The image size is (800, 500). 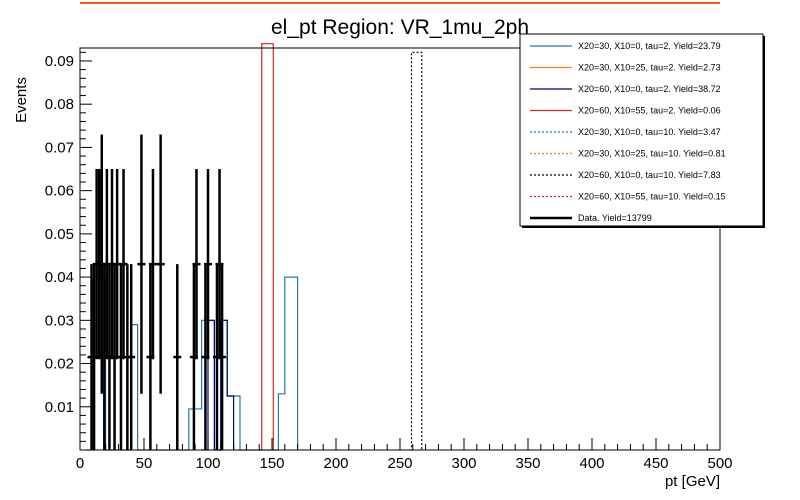 What do you see at coordinates (59, 364) in the screenshot?
I see `y-tick-label: 0.02` at bounding box center [59, 364].